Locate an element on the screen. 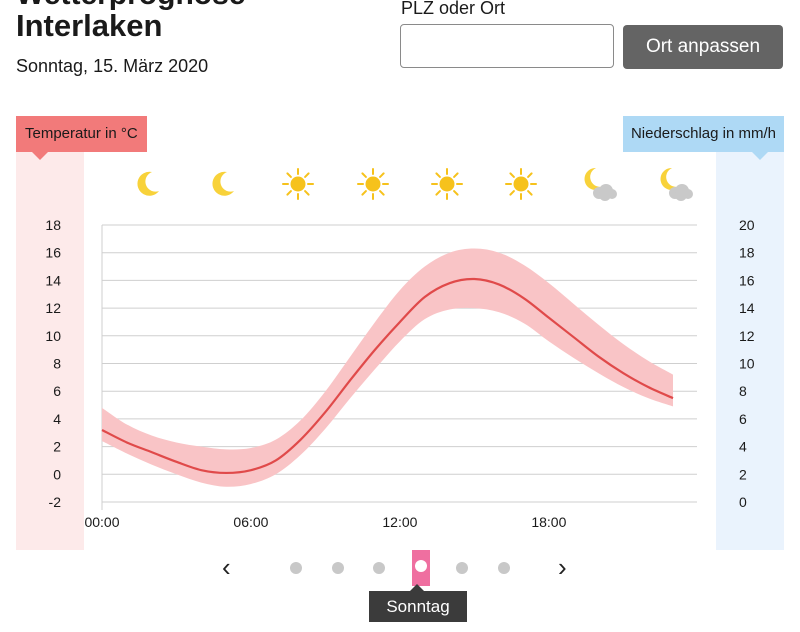  x-tick-label: 00:00 is located at coordinates (101, 522).